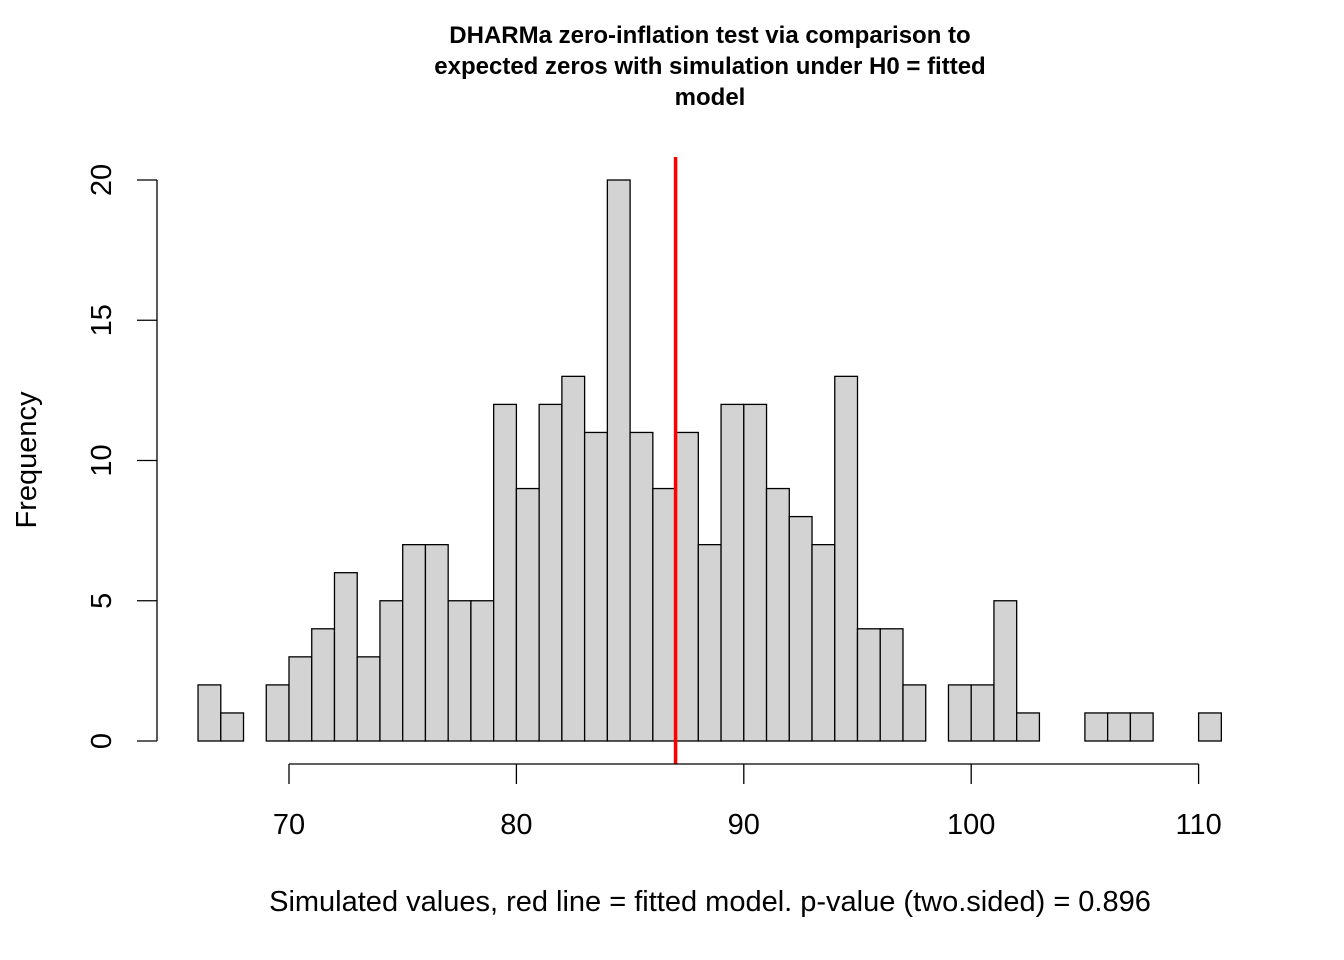  Describe the element at coordinates (710, 97) in the screenshot. I see `title-line-3: model` at that location.